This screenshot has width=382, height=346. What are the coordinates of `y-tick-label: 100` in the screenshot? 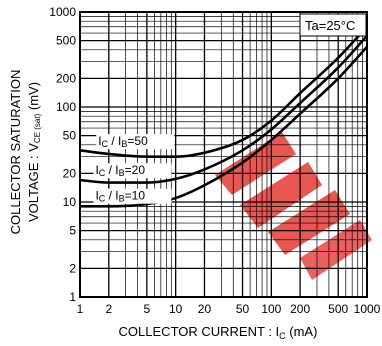 It's located at (66, 107).